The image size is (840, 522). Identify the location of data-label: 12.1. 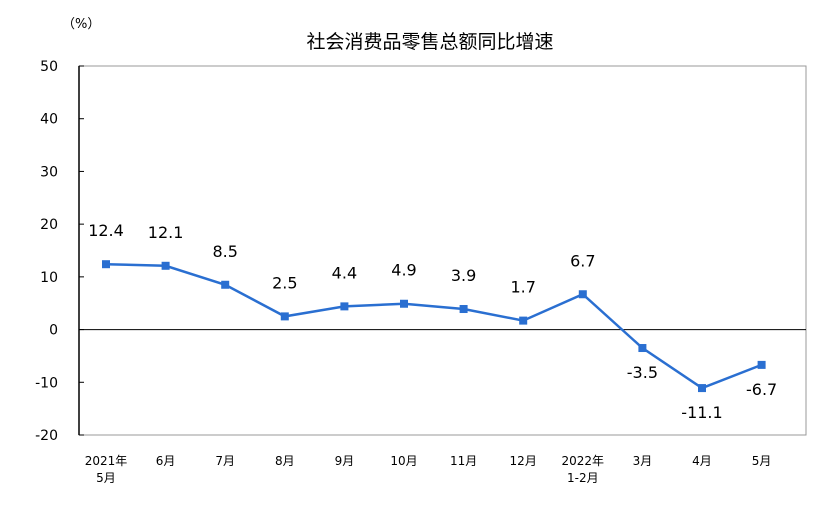
(166, 232).